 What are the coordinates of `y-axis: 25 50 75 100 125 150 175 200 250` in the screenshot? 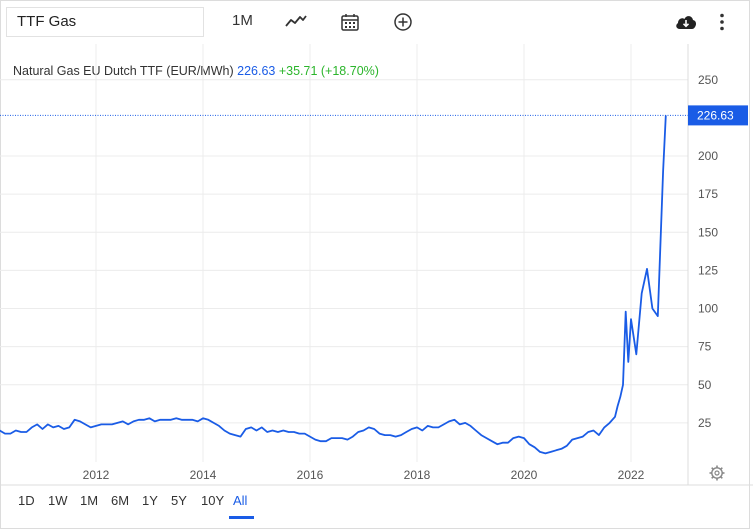 It's located at (708, 251).